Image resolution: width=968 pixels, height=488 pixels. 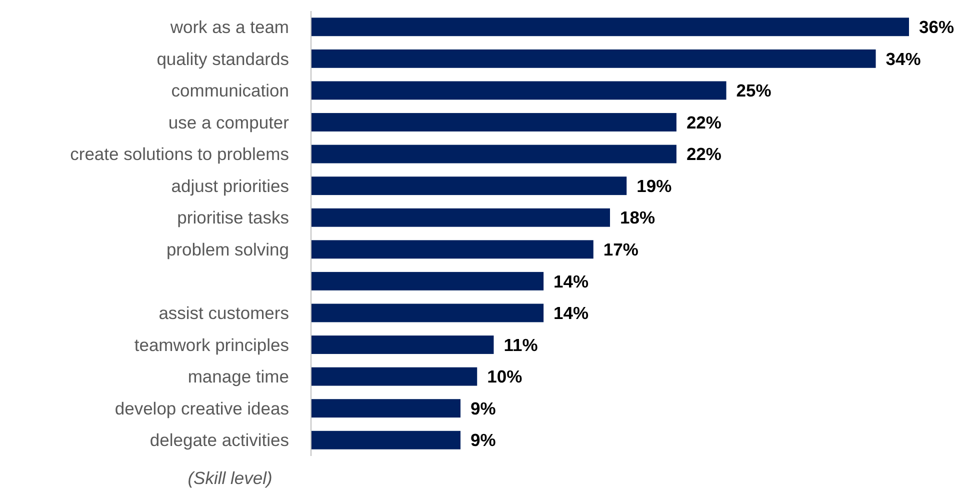 I want to click on y-tick-label: create solutions to problems, so click(x=180, y=154).